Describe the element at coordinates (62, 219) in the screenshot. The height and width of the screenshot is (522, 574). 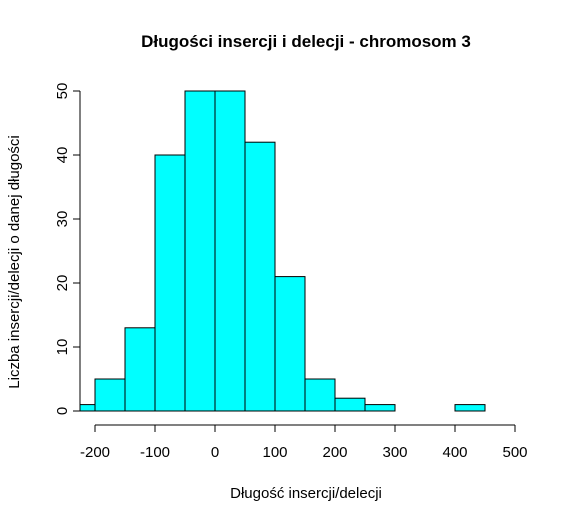
I see `y-tick-label: 30` at that location.